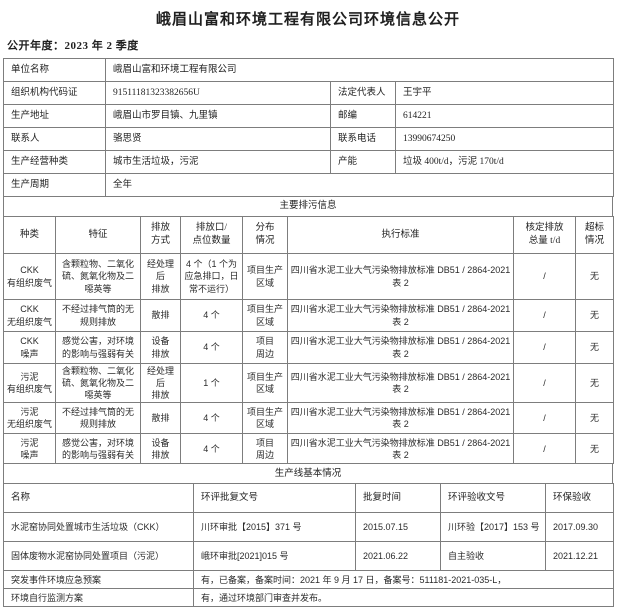 The height and width of the screenshot is (607, 617). What do you see at coordinates (579, 498) in the screenshot?
I see `col-header-acceptance-date: 环保验收` at bounding box center [579, 498].